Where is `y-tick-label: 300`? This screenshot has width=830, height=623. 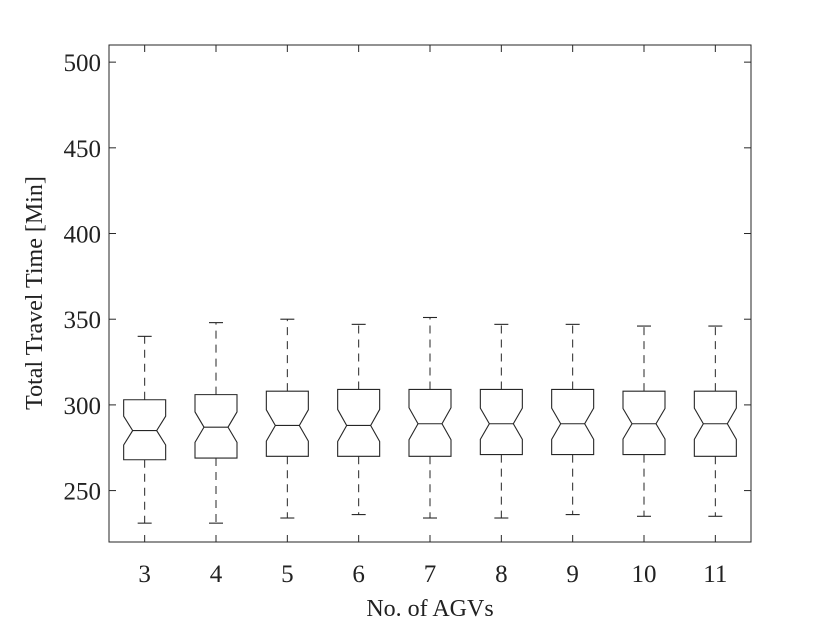
y-tick-label: 300 is located at coordinates (83, 406).